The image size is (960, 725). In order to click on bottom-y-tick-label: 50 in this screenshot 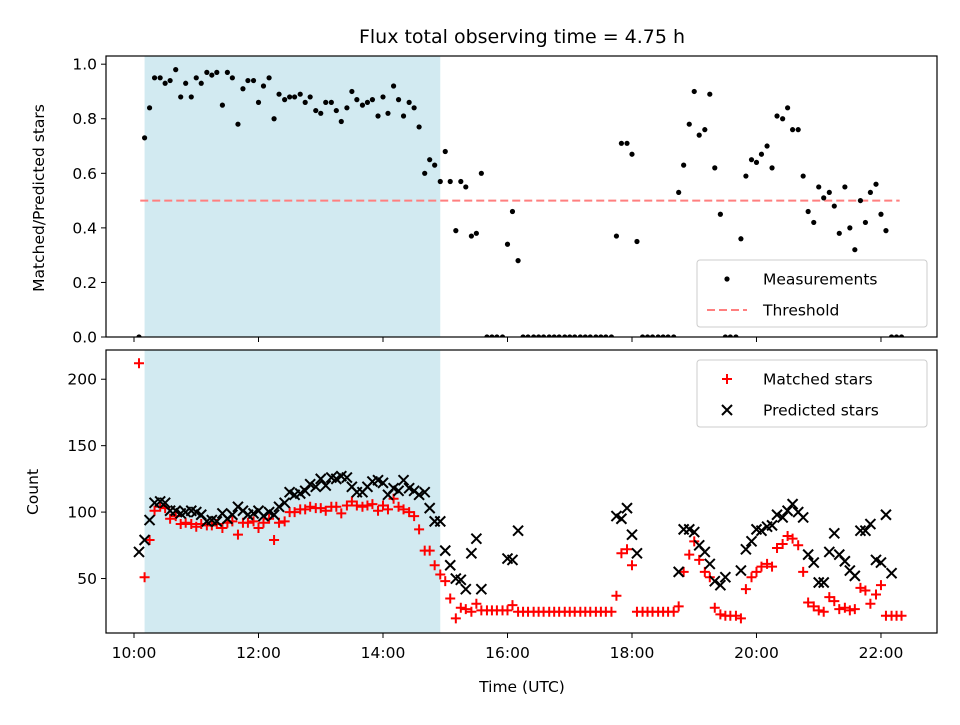, I will do `click(87, 579)`.